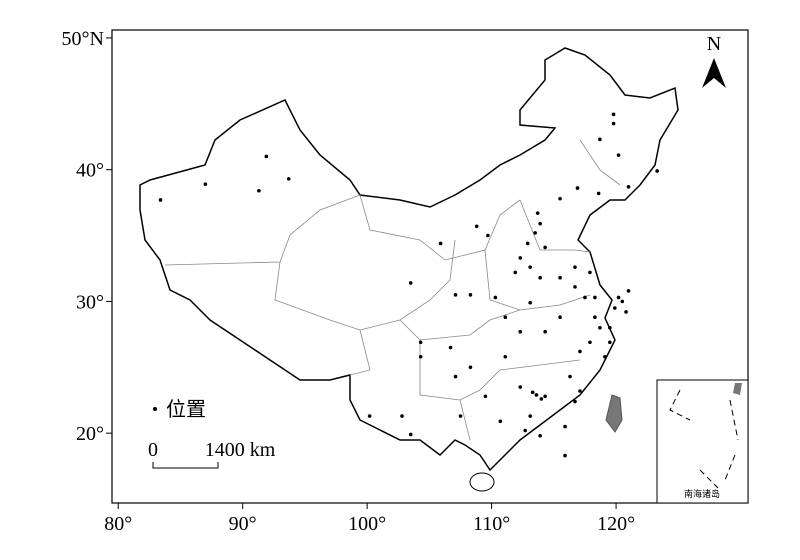 Image resolution: width=800 pixels, height=560 pixels. What do you see at coordinates (616, 524) in the screenshot?
I see `x-tick-label: 120°` at bounding box center [616, 524].